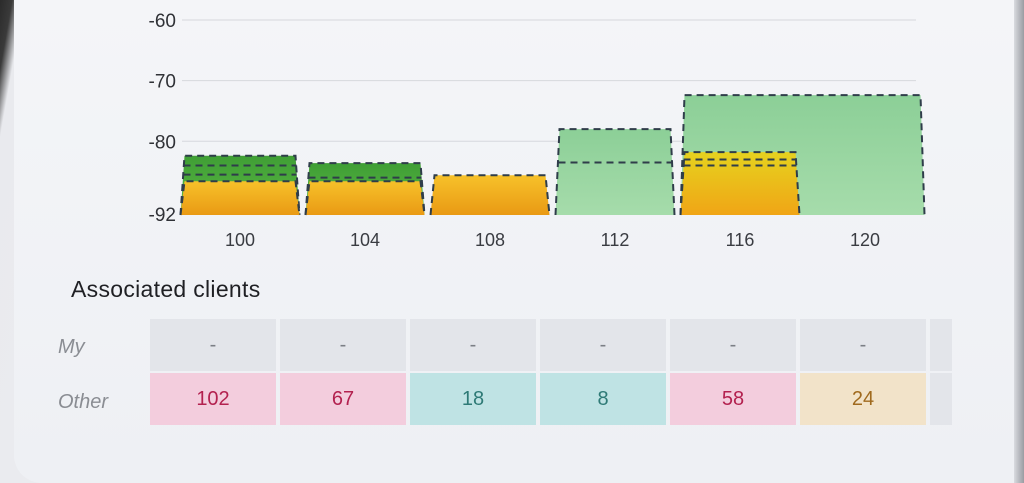  I want to click on my-clients-row: ------, so click(551, 345).